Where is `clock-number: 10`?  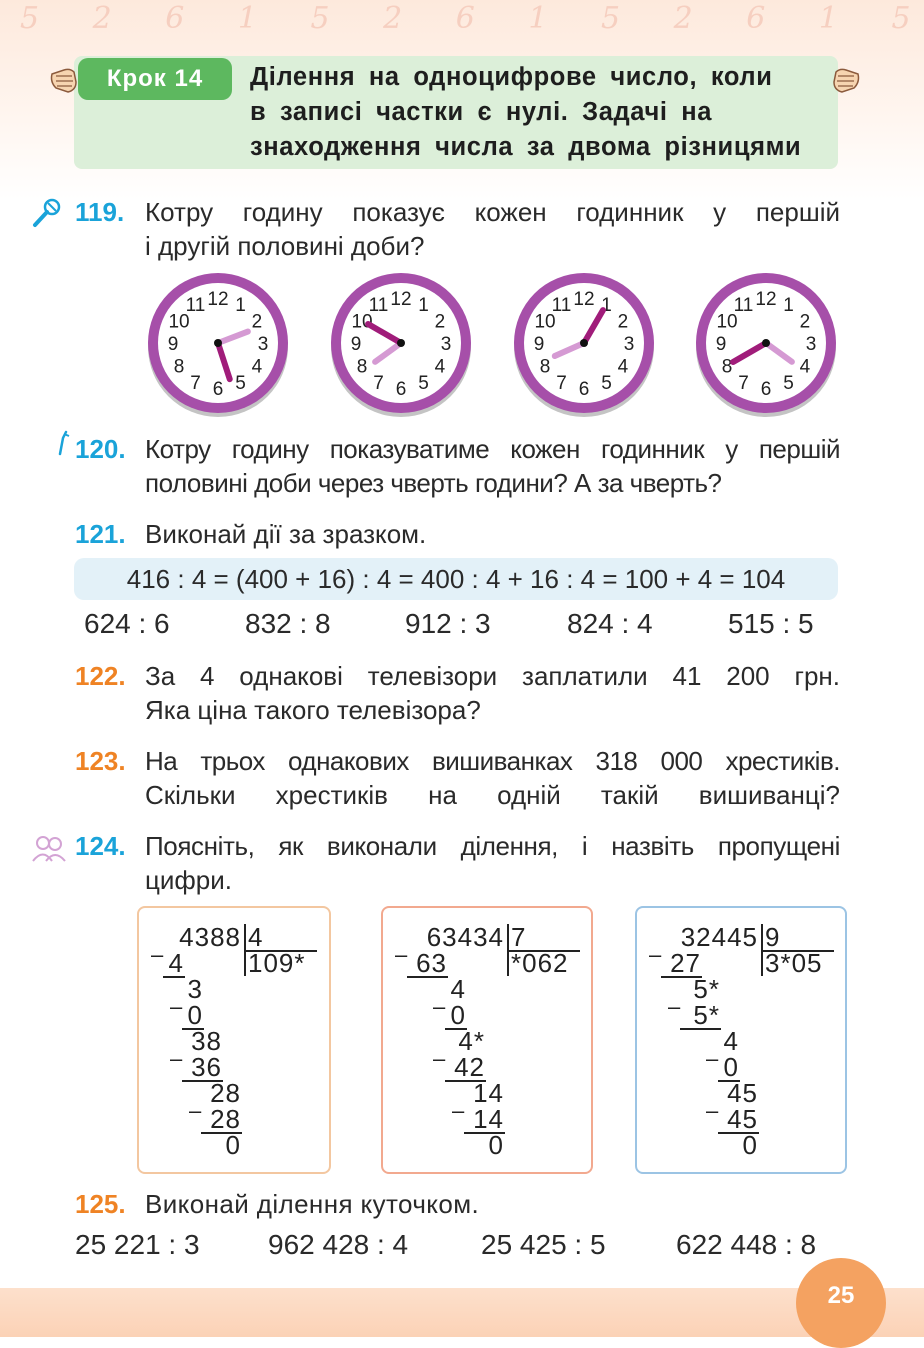 clock-number: 10 is located at coordinates (726, 322).